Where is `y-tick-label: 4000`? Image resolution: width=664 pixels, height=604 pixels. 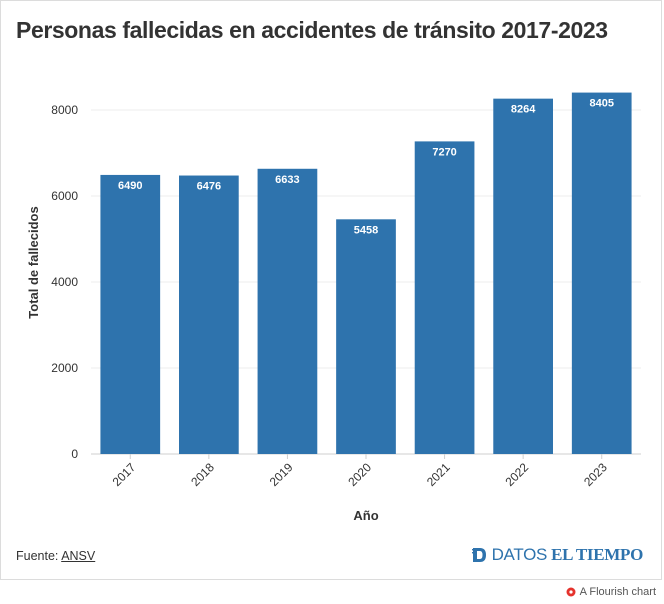 y-tick-label: 4000 is located at coordinates (64, 282).